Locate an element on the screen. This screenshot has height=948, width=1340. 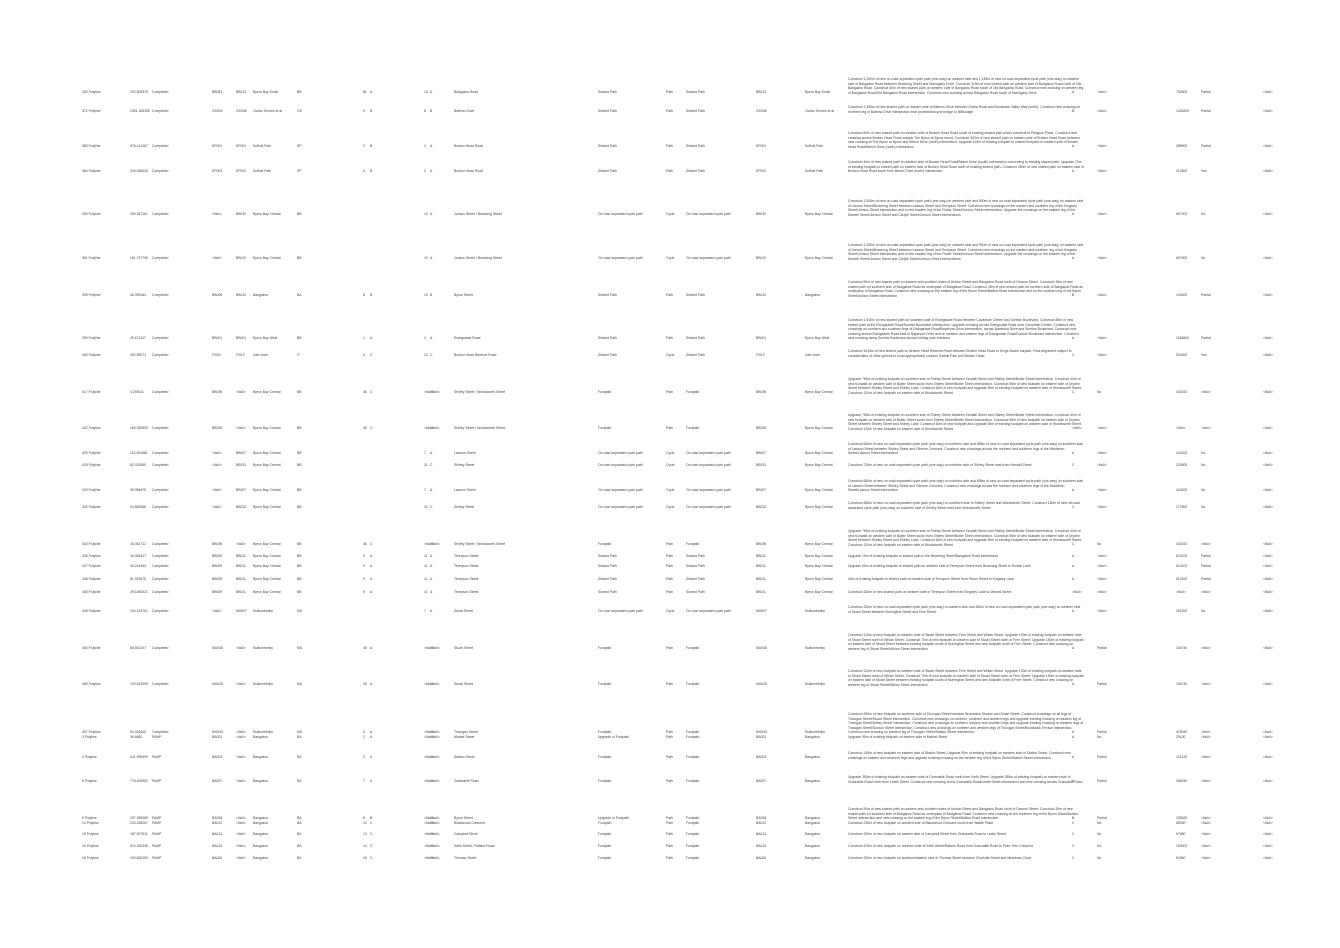
facility-type: Shared Path is located at coordinates (695, 579).